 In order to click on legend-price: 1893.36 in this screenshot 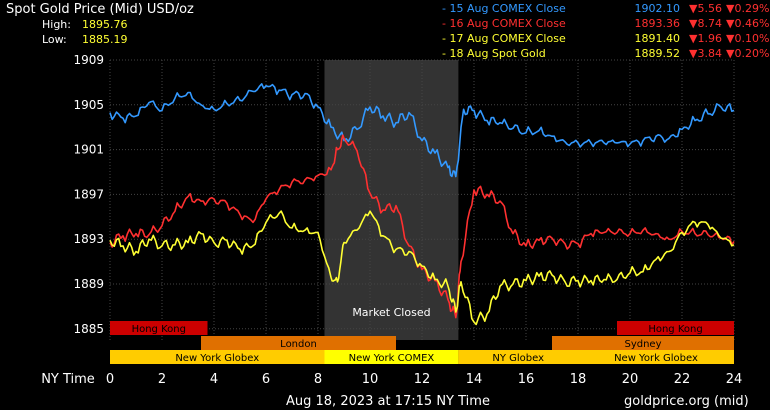, I will do `click(657, 23)`.